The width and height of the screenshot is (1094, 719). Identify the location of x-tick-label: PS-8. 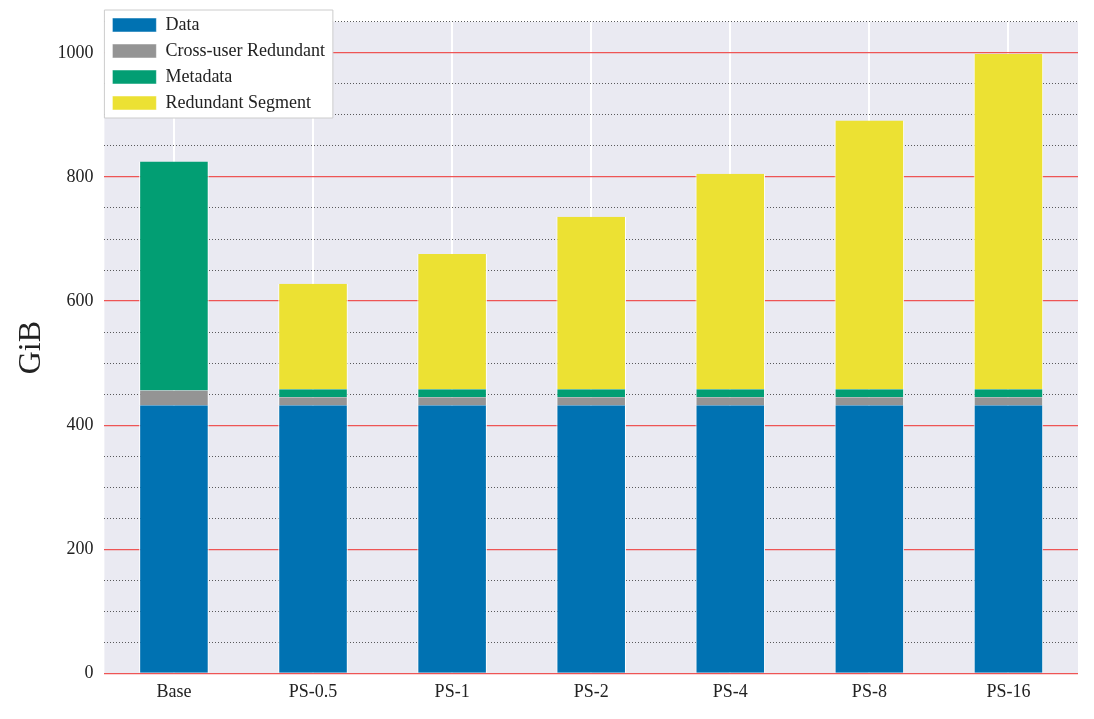
(869, 690).